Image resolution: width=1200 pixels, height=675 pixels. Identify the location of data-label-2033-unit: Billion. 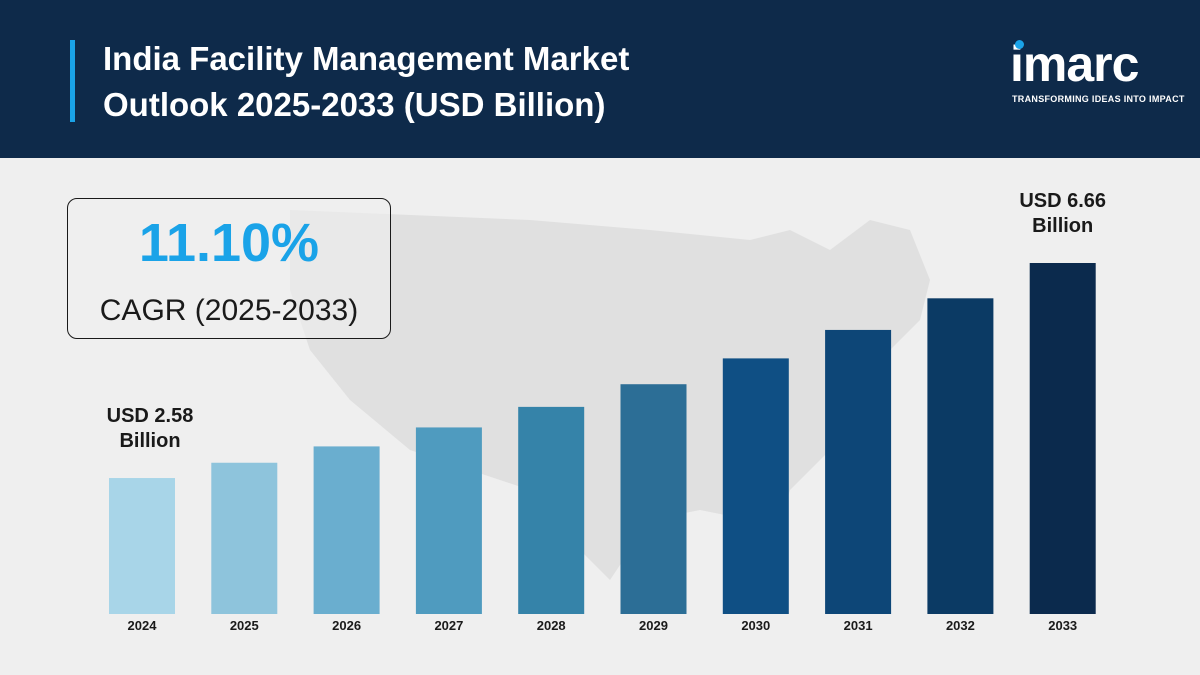
(1062, 226).